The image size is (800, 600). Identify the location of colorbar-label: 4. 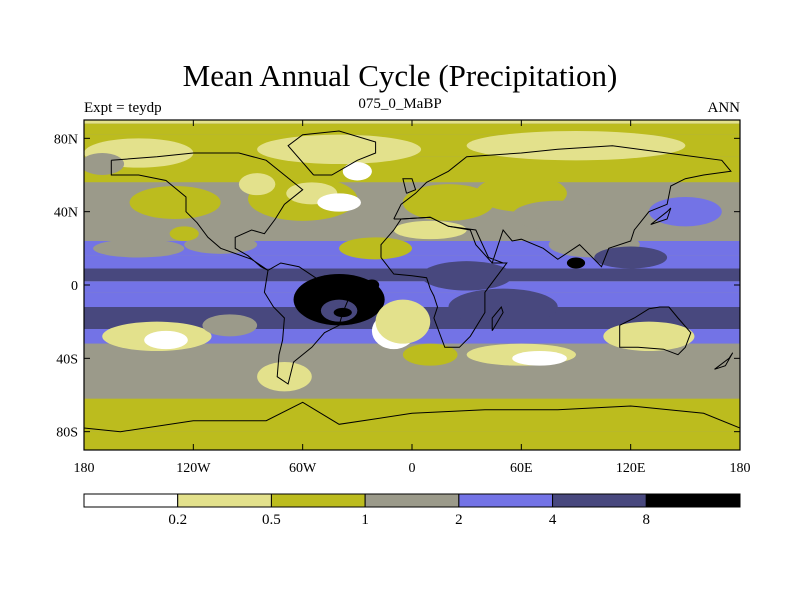
(553, 520).